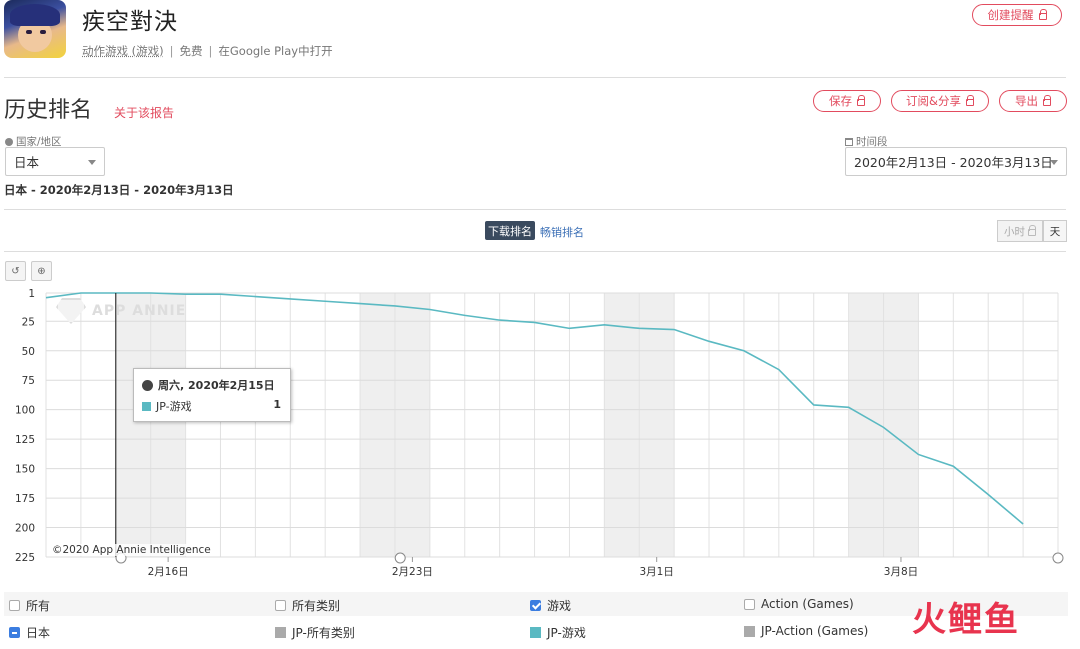  I want to click on x-tick-label: 2月23日, so click(412, 572).